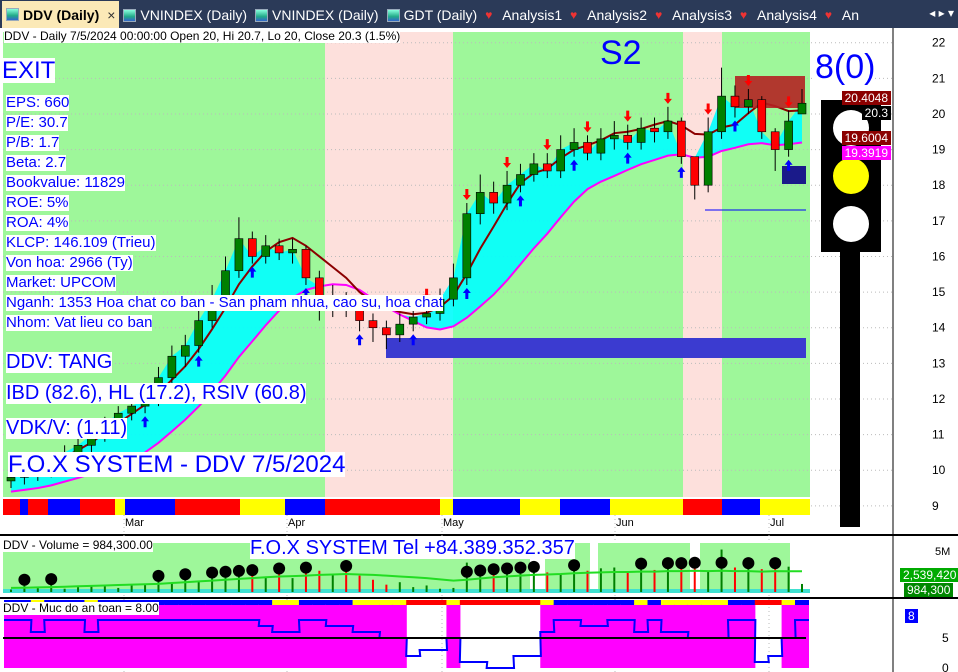 The width and height of the screenshot is (958, 672). I want to click on tab-3: GDT (Daily), so click(432, 15).